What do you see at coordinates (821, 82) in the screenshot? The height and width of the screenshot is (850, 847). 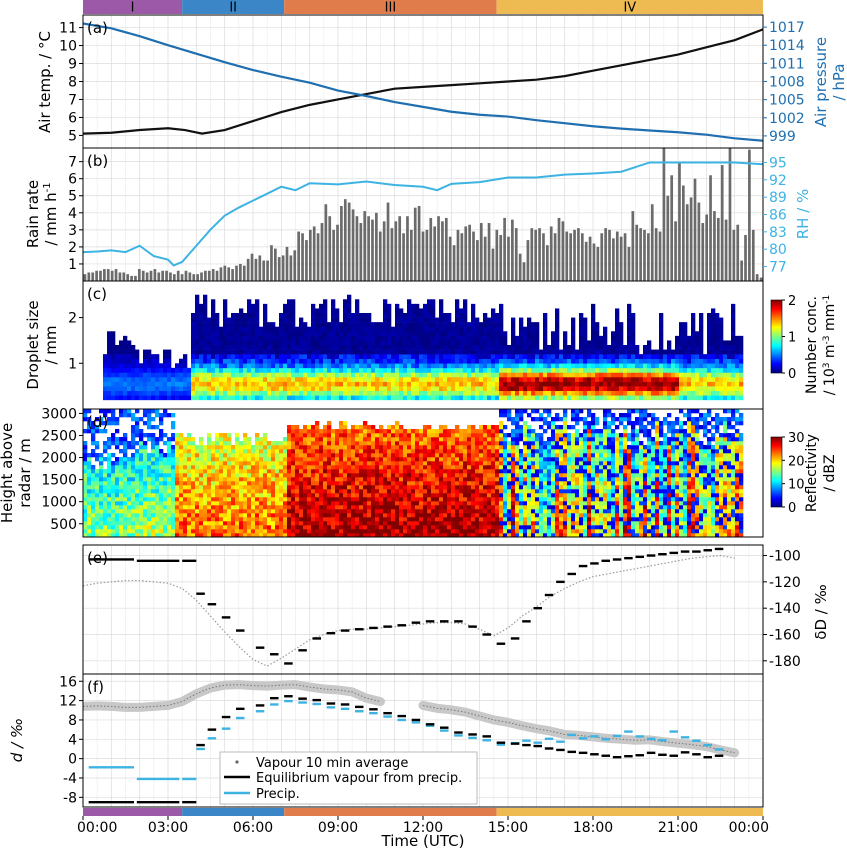 I see `panel-a-ylabel-right-line1: Air pressure` at bounding box center [821, 82].